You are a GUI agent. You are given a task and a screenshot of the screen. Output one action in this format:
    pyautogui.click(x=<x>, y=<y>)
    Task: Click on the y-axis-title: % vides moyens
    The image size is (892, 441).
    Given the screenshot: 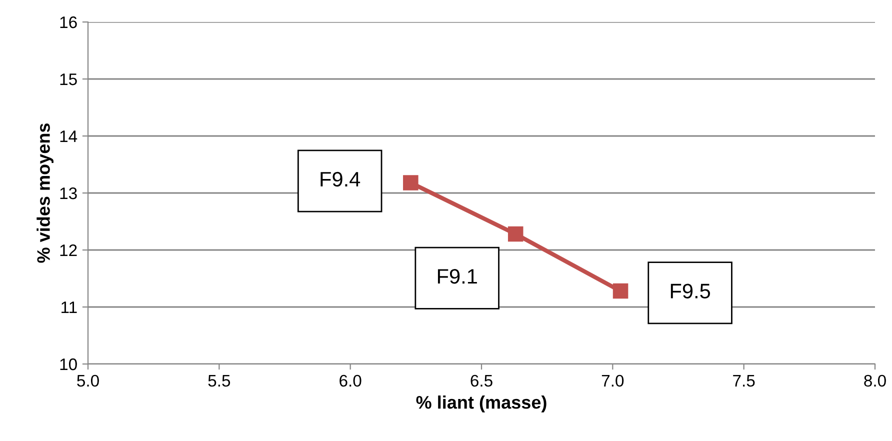 What is the action you would take?
    pyautogui.click(x=45, y=193)
    